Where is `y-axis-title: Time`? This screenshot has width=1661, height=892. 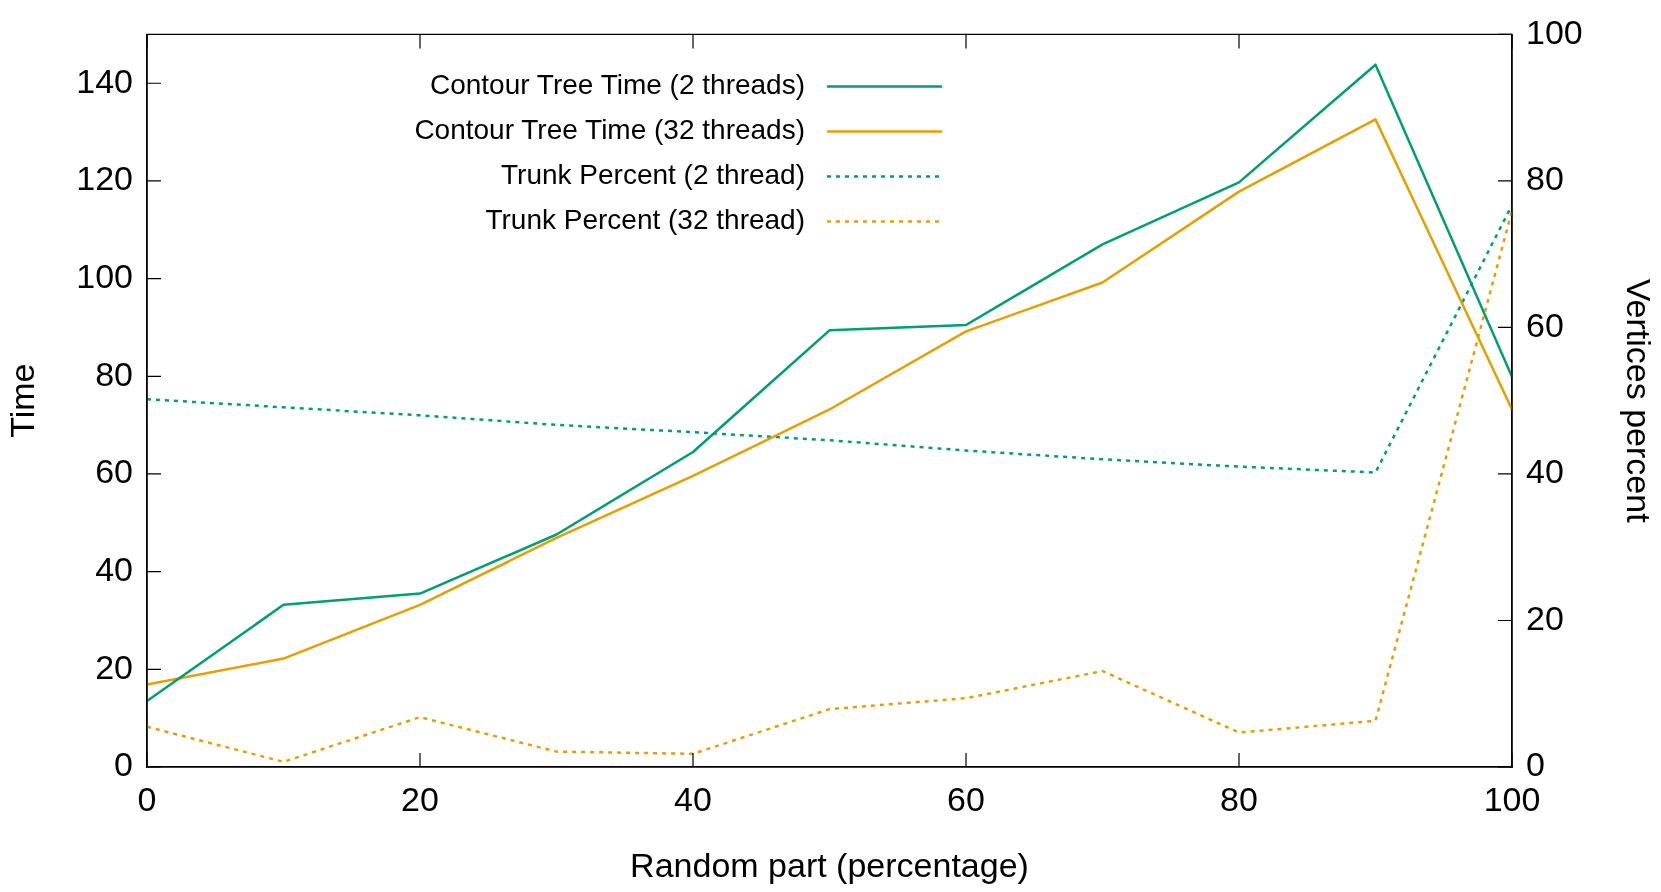 y-axis-title: Time is located at coordinates (21, 400).